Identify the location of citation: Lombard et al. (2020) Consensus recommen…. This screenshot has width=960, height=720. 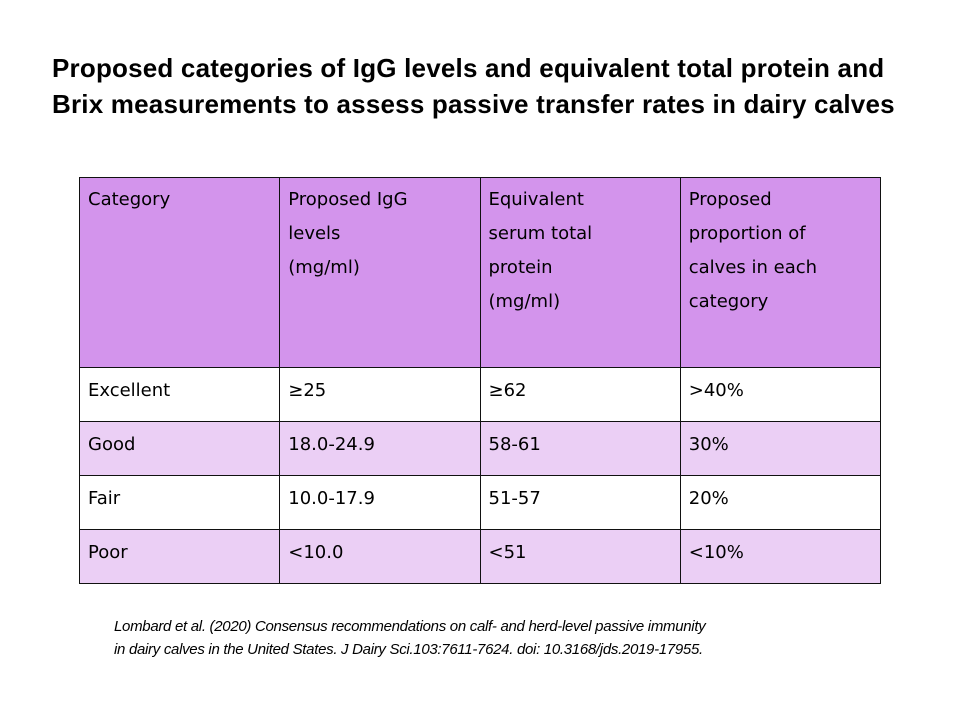
(514, 638).